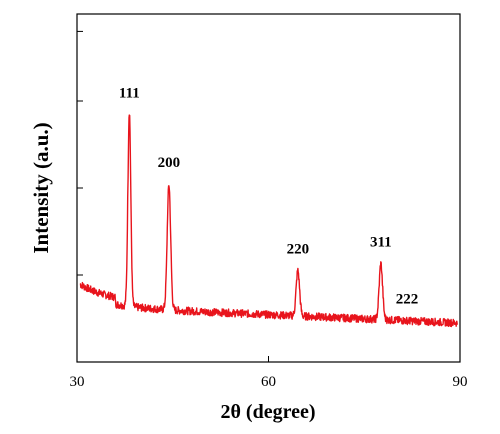 Image resolution: width=500 pixels, height=434 pixels. Describe the element at coordinates (77, 382) in the screenshot. I see `x-tick-label-0: 30` at that location.